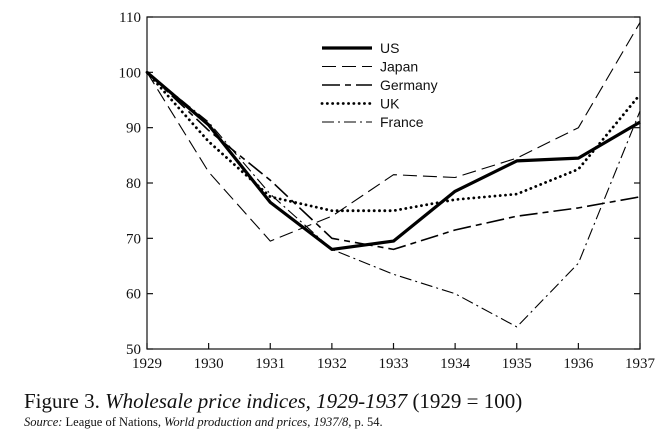 The image size is (666, 440). What do you see at coordinates (133, 295) in the screenshot?
I see `y-tick-label: 60` at bounding box center [133, 295].